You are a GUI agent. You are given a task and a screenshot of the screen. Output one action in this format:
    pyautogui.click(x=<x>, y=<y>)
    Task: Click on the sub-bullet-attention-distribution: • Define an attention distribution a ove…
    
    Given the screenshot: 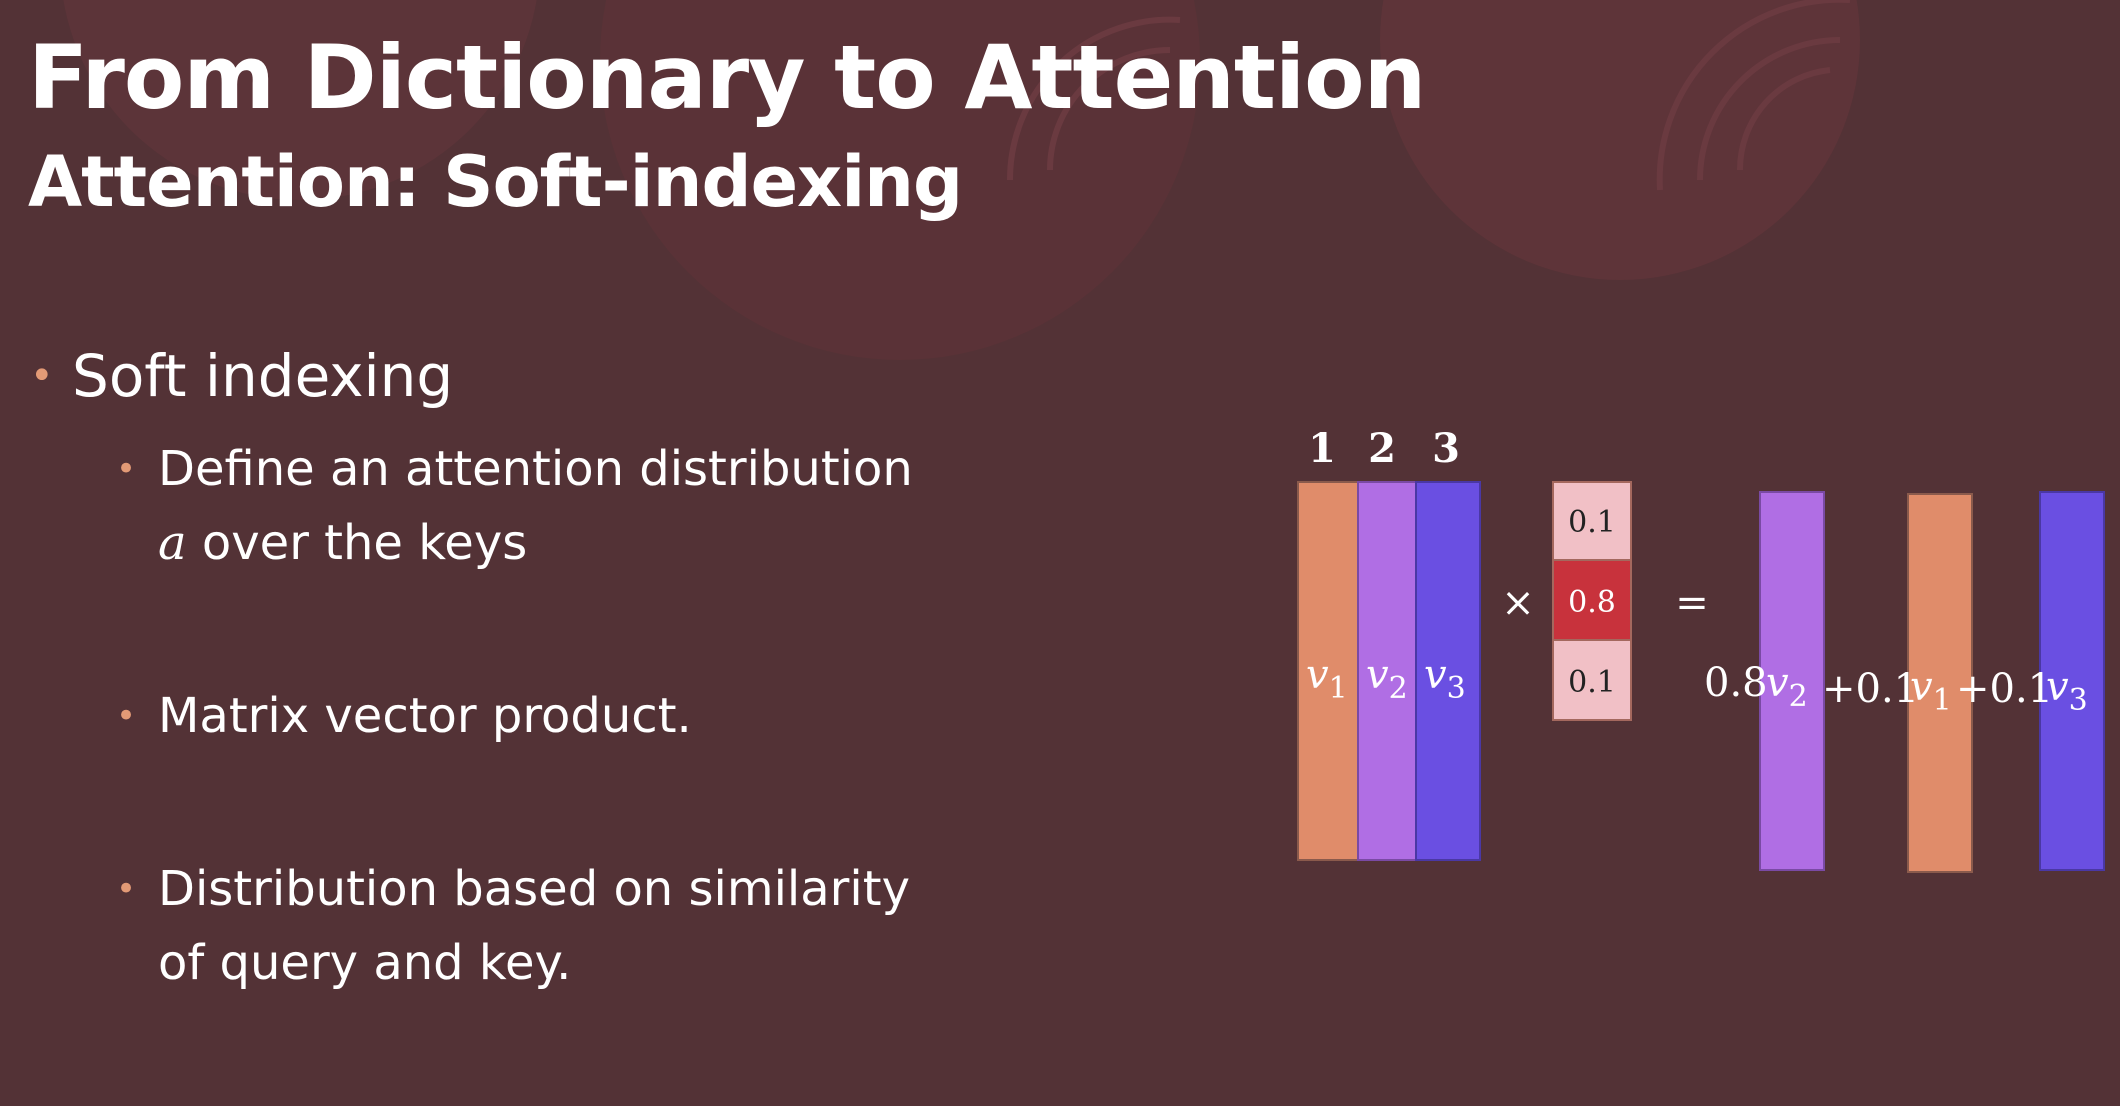 What is the action you would take?
    pyautogui.click(x=546, y=506)
    